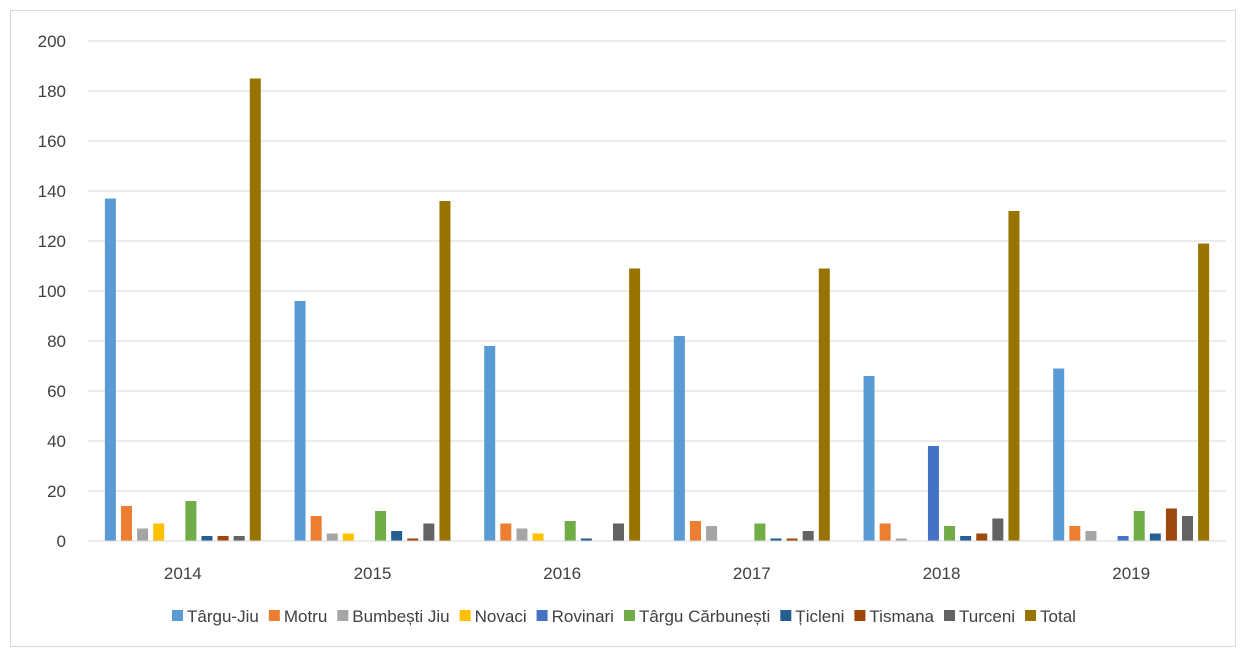 This screenshot has height=655, width=1248. Describe the element at coordinates (183, 573) in the screenshot. I see `x-tick-label: 2014` at that location.